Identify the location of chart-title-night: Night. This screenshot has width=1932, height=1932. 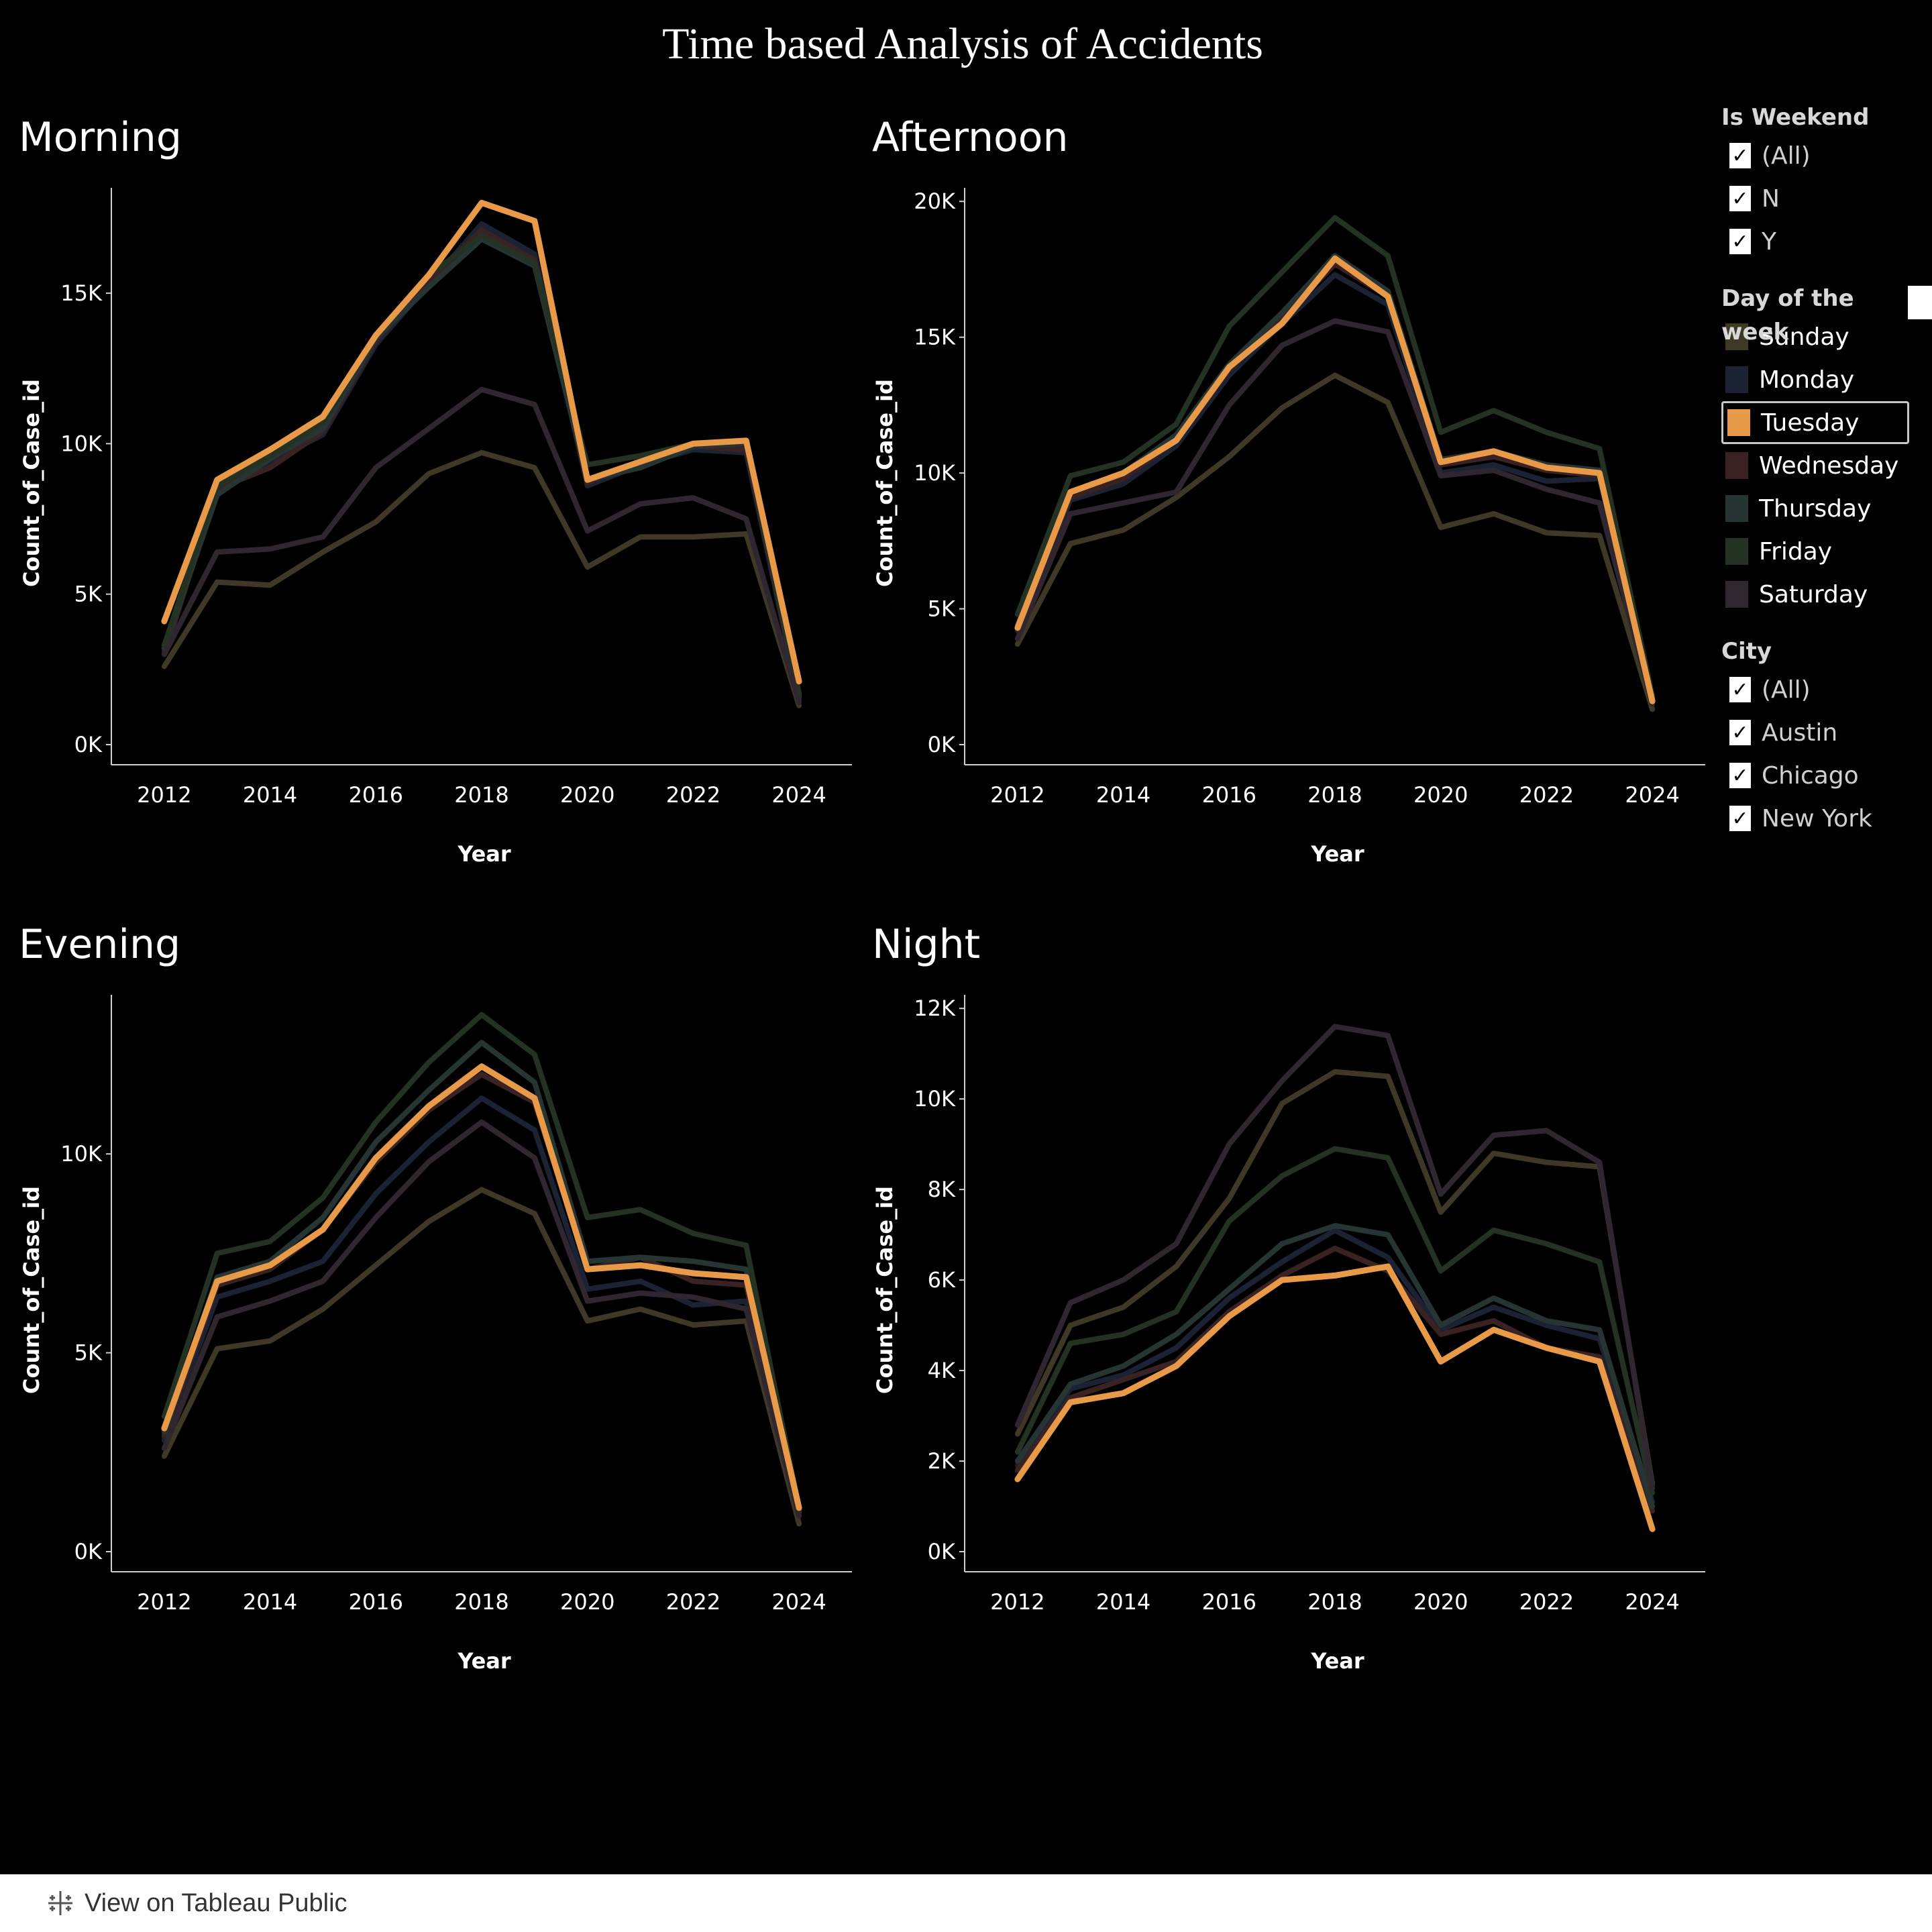
(926, 944).